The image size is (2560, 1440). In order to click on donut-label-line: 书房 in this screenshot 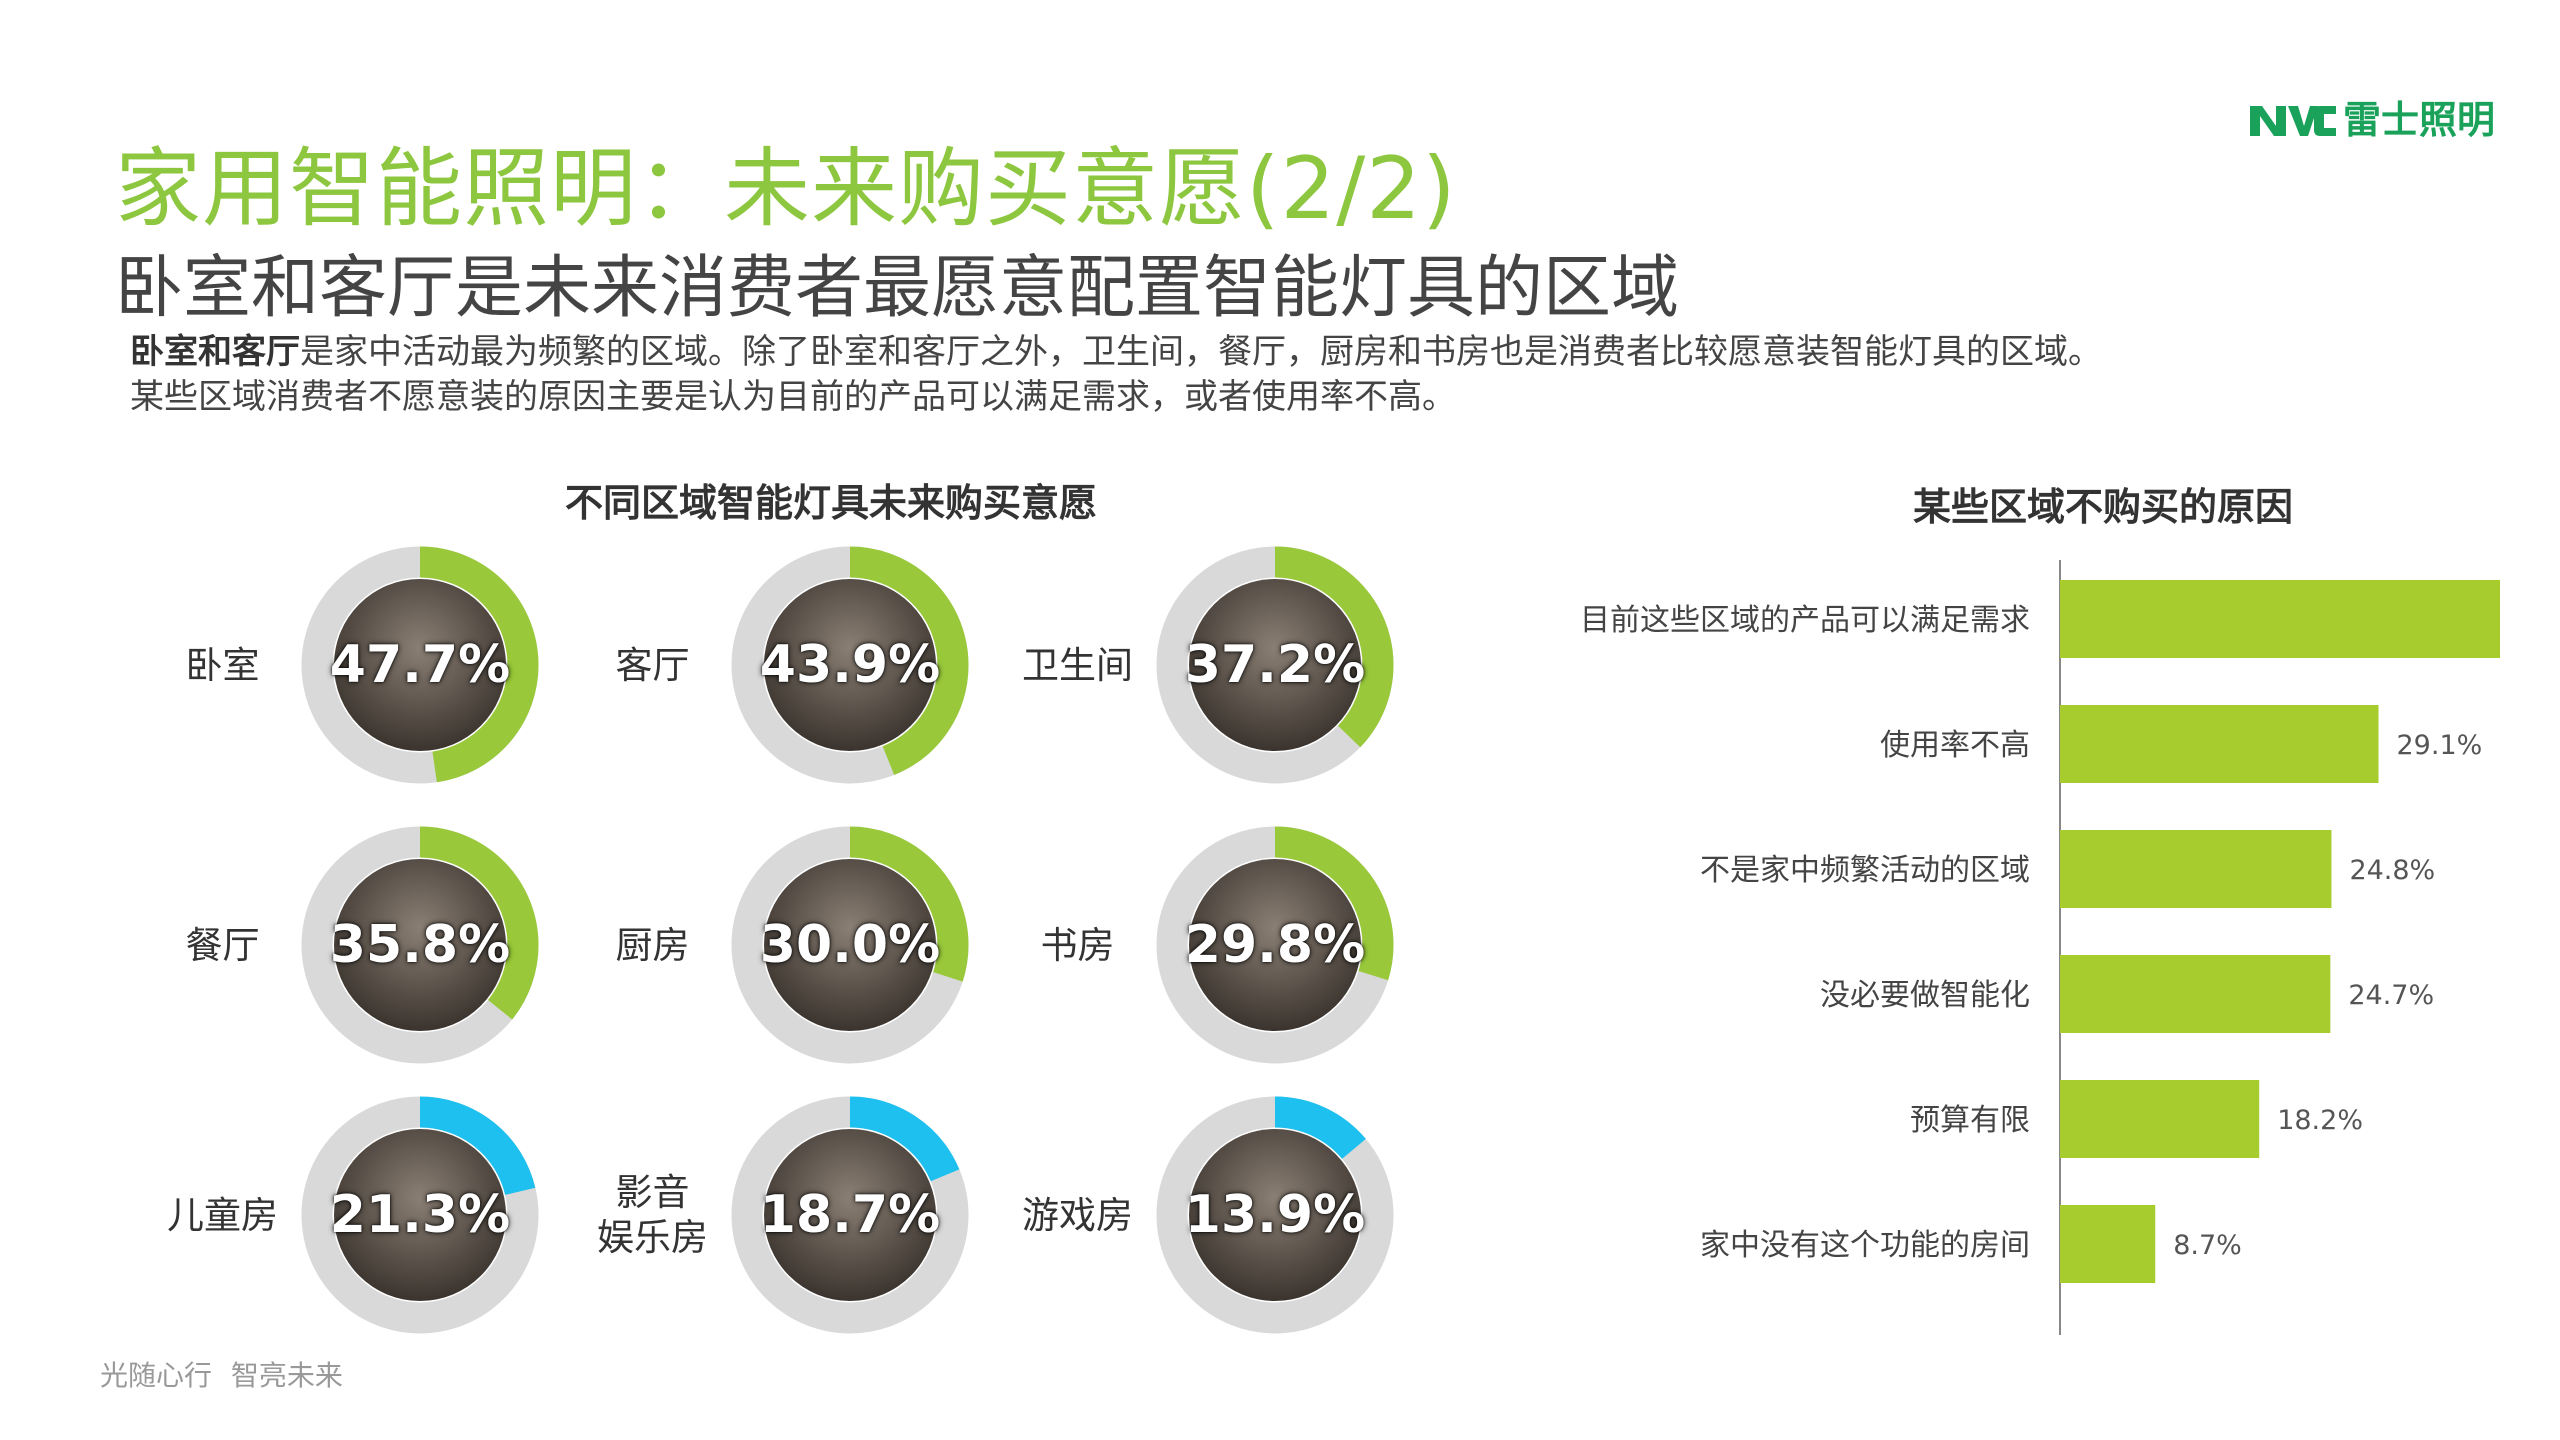, I will do `click(1077, 945)`.